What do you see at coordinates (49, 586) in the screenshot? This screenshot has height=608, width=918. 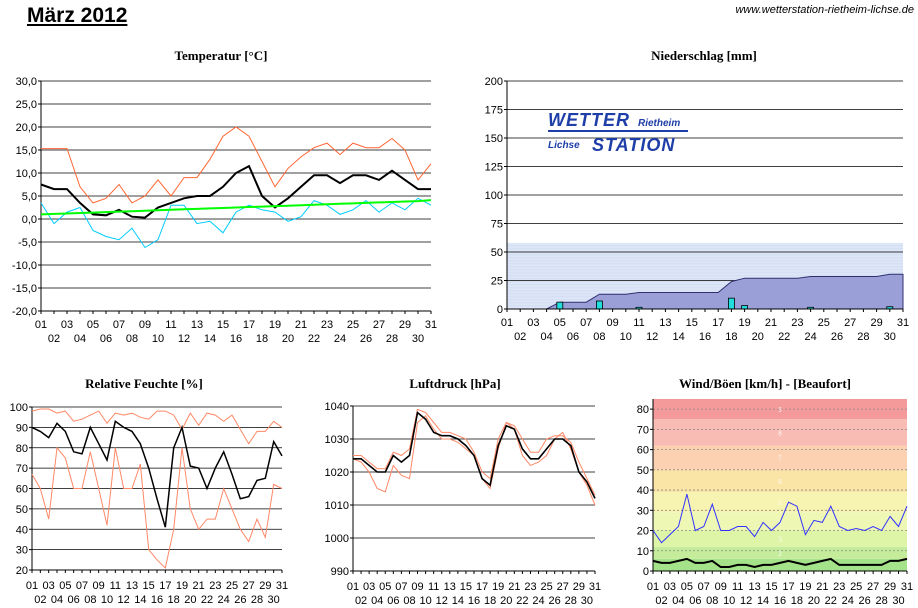 I see `humidity-x-tick-label: 03` at bounding box center [49, 586].